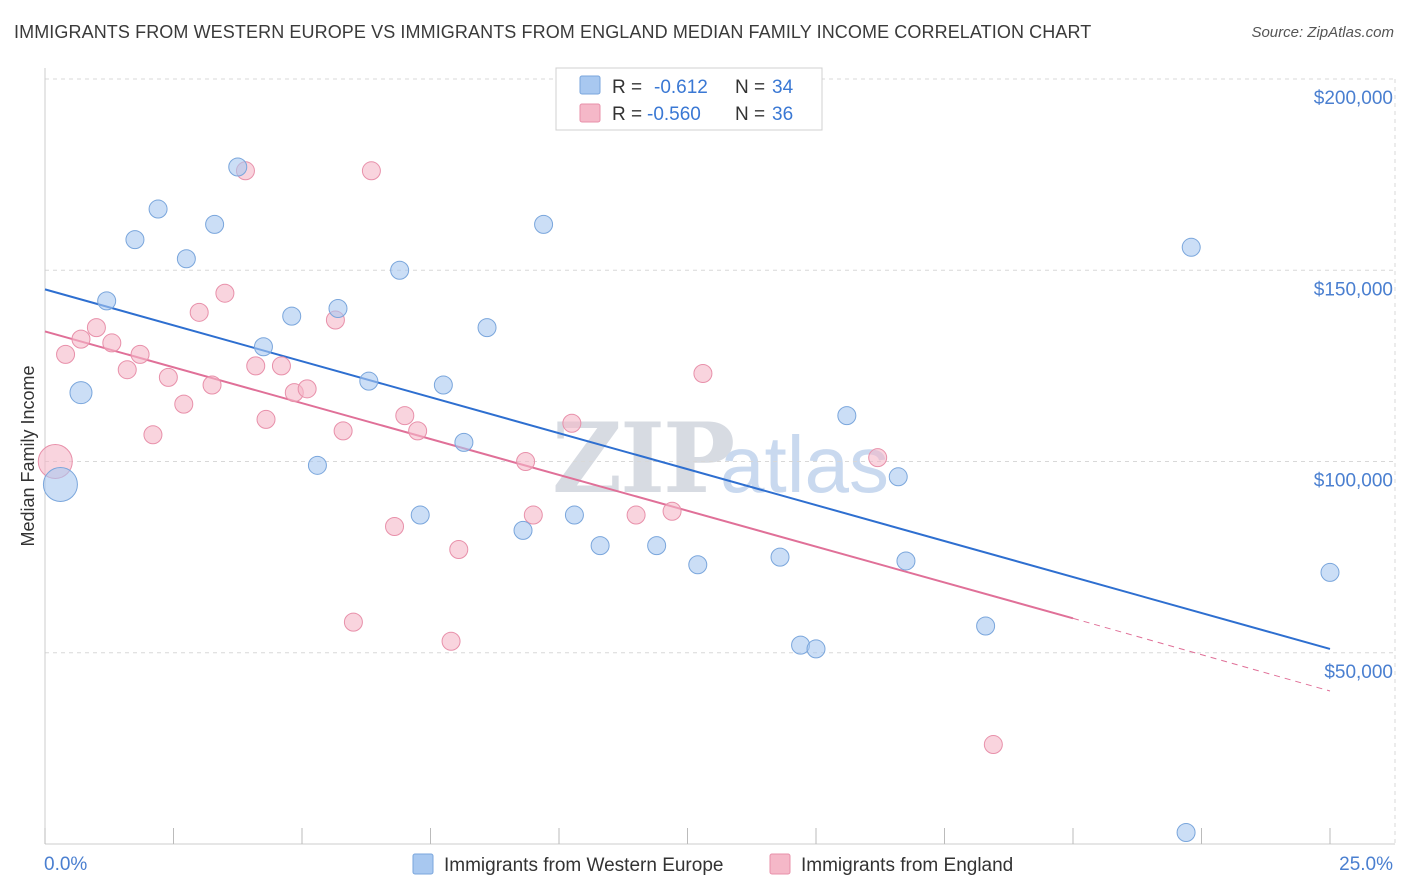  Describe the element at coordinates (423, 864) in the screenshot. I see `legend-bottom-swatch-blue` at that location.